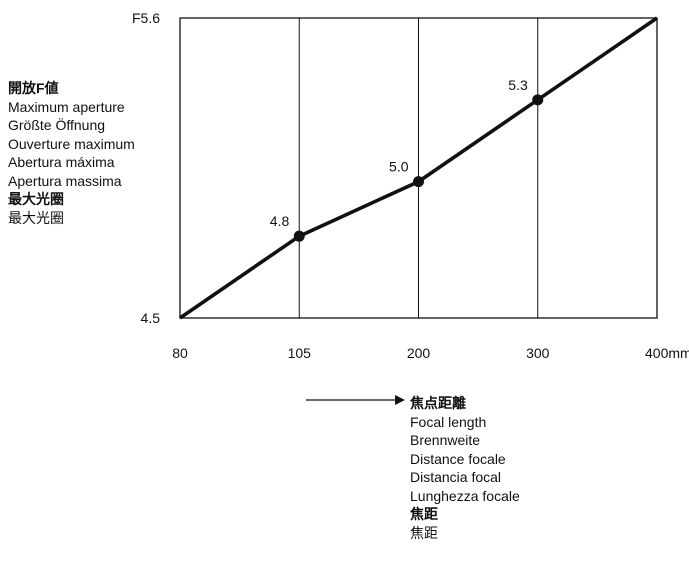  What do you see at coordinates (518, 85) in the screenshot?
I see `data-label: 5.3` at bounding box center [518, 85].